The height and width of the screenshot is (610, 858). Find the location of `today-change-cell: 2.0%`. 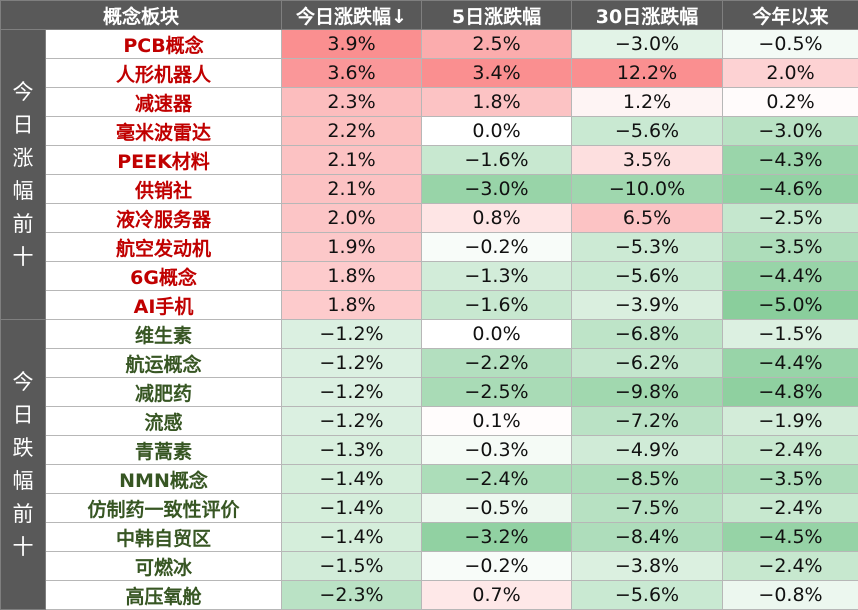

today-change-cell: 2.0% is located at coordinates (352, 218).